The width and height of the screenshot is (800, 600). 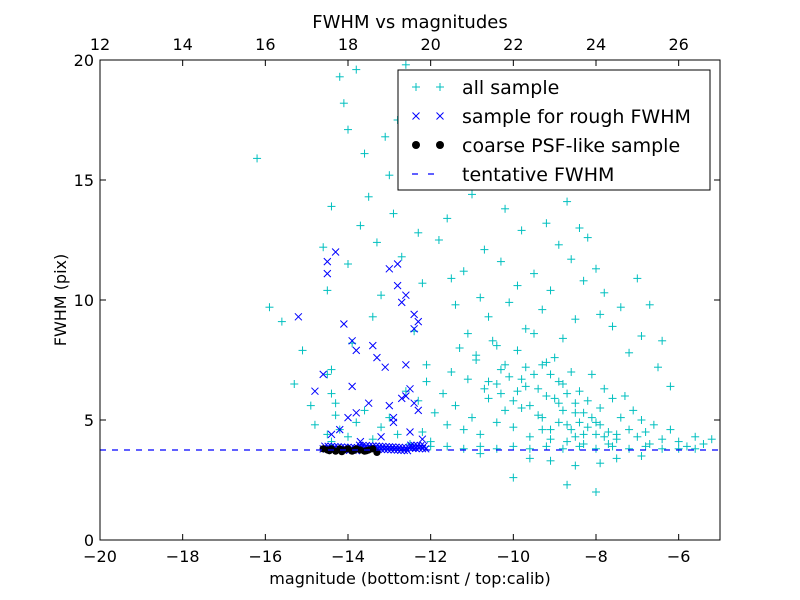 What do you see at coordinates (60, 300) in the screenshot?
I see `y-axis-label: FWHM (pix)` at bounding box center [60, 300].